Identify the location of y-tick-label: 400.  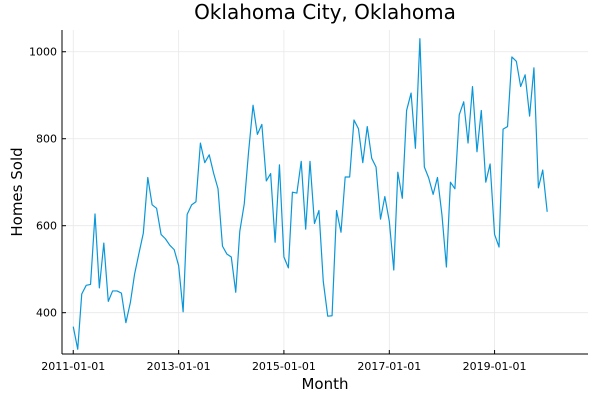
(46, 313).